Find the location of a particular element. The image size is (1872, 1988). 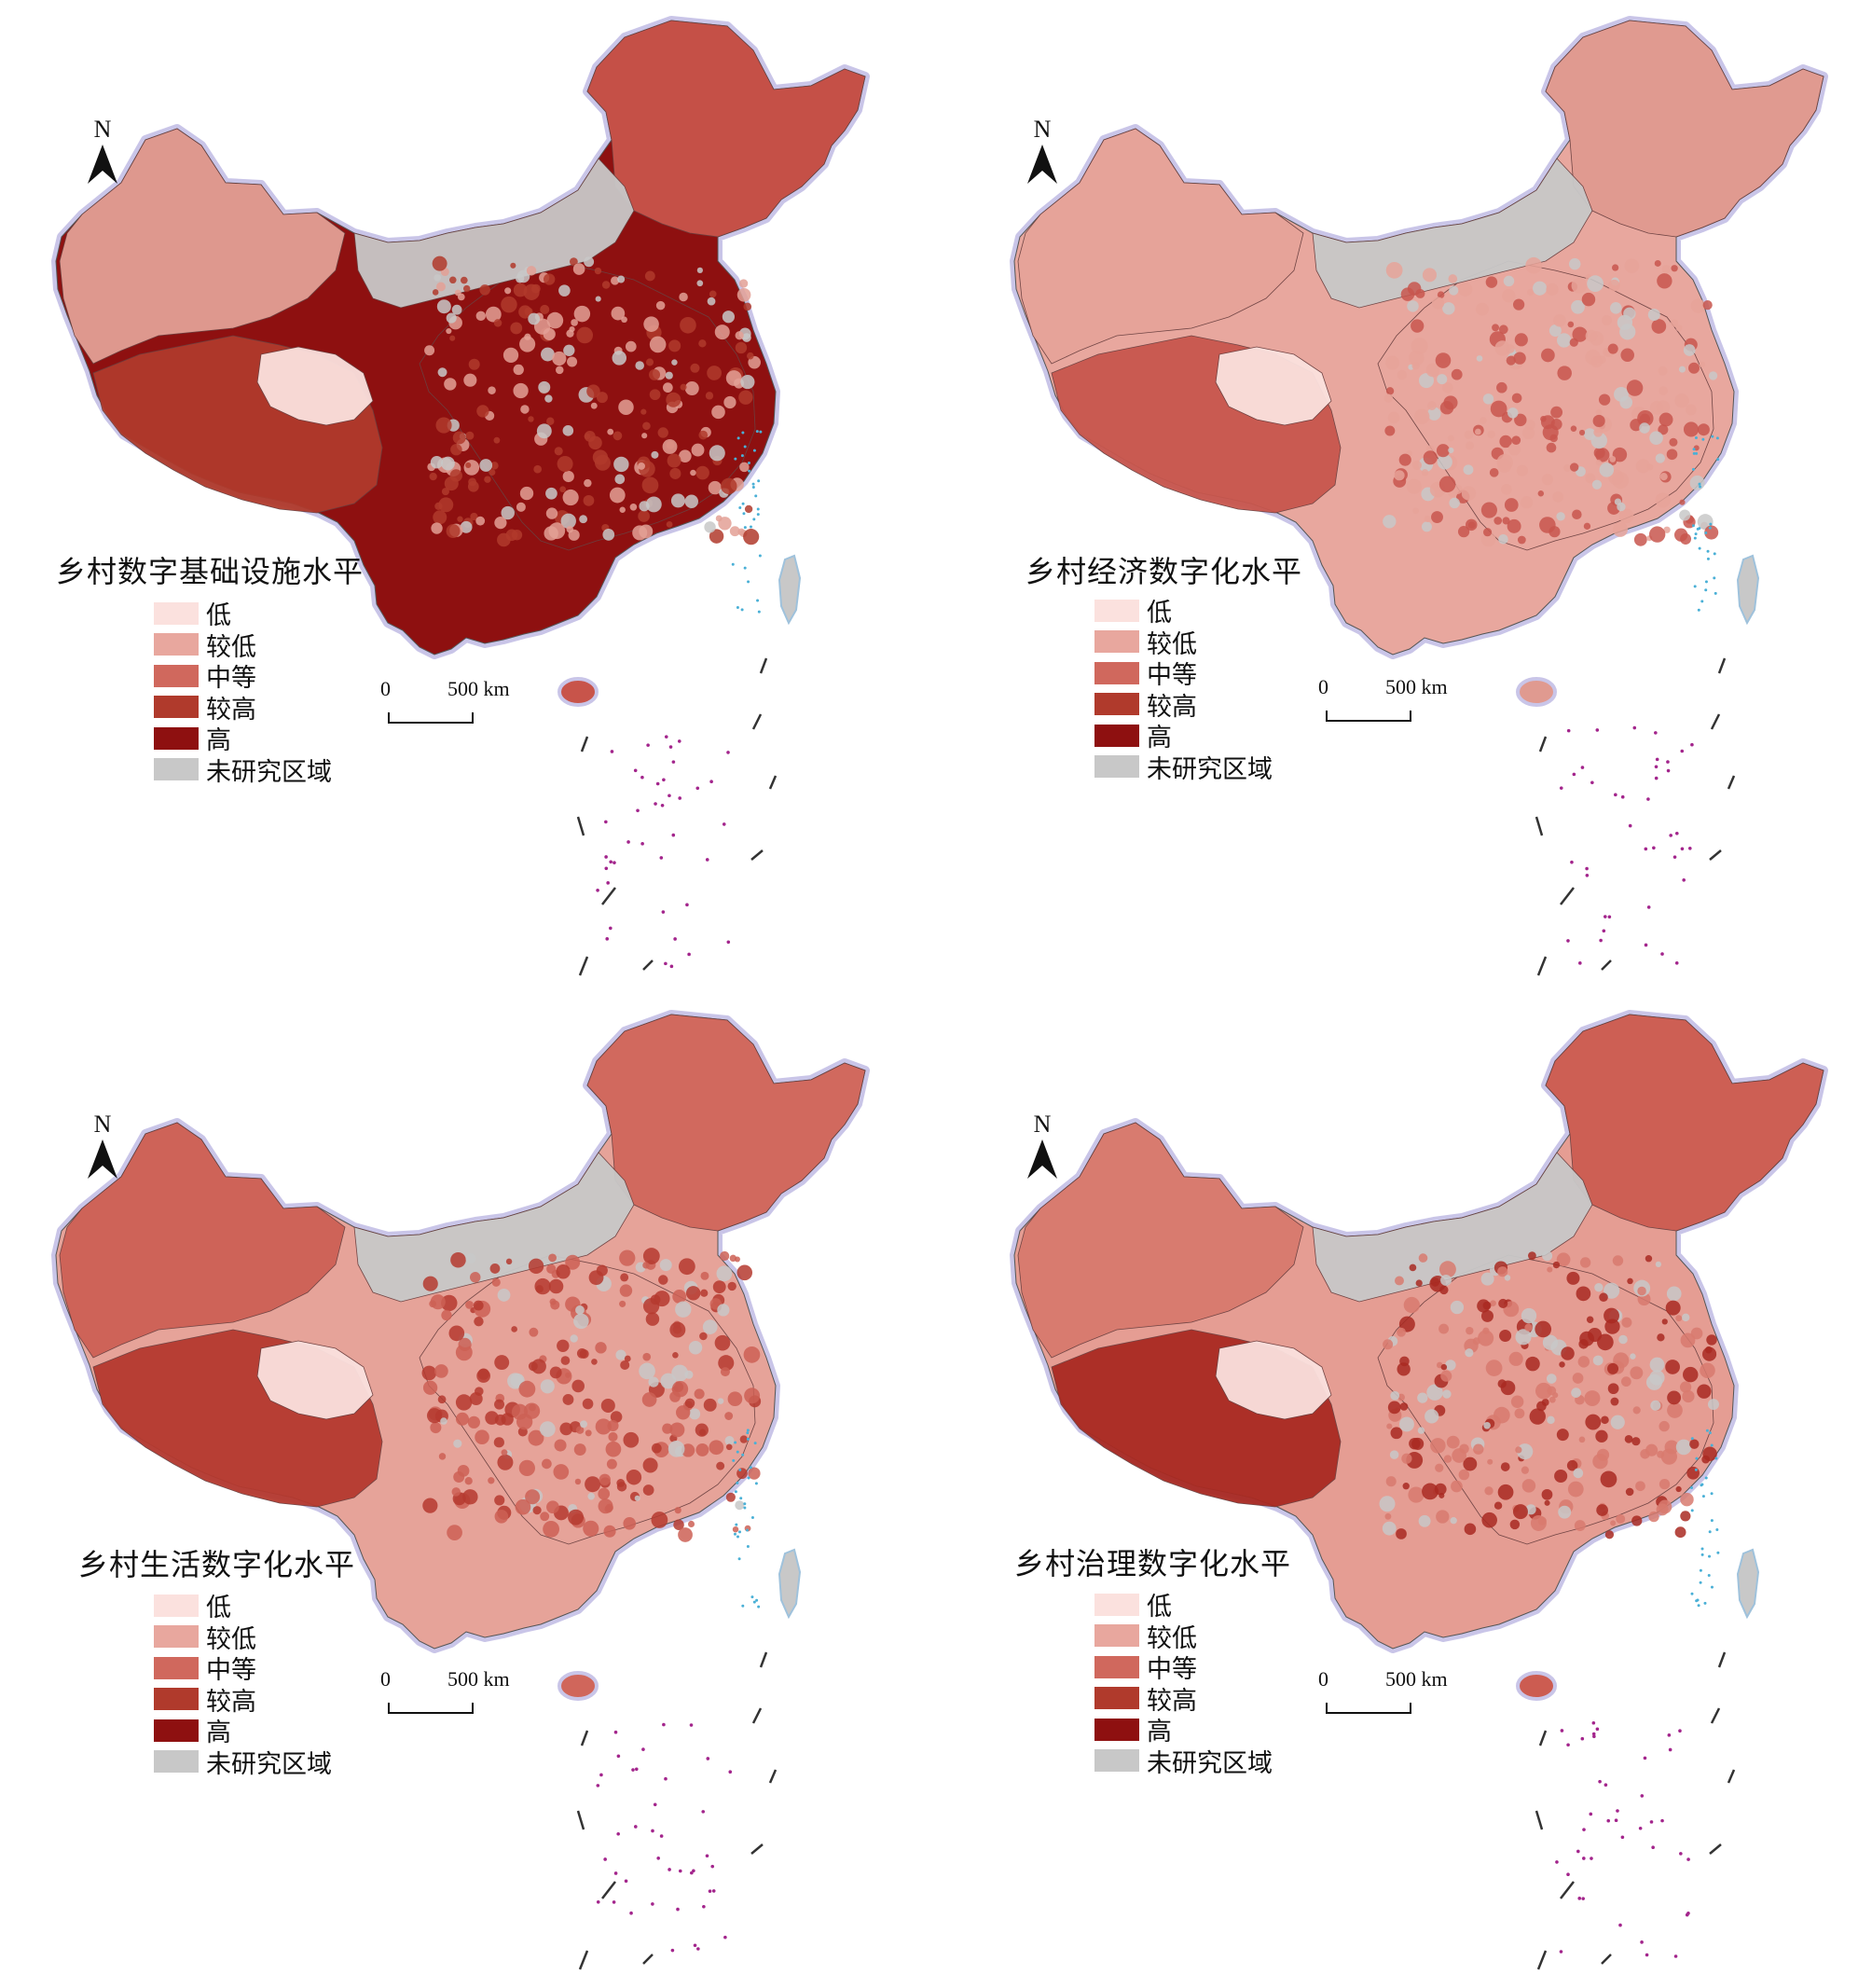

map-title: 乡村生活数字化水平 is located at coordinates (217, 1564).